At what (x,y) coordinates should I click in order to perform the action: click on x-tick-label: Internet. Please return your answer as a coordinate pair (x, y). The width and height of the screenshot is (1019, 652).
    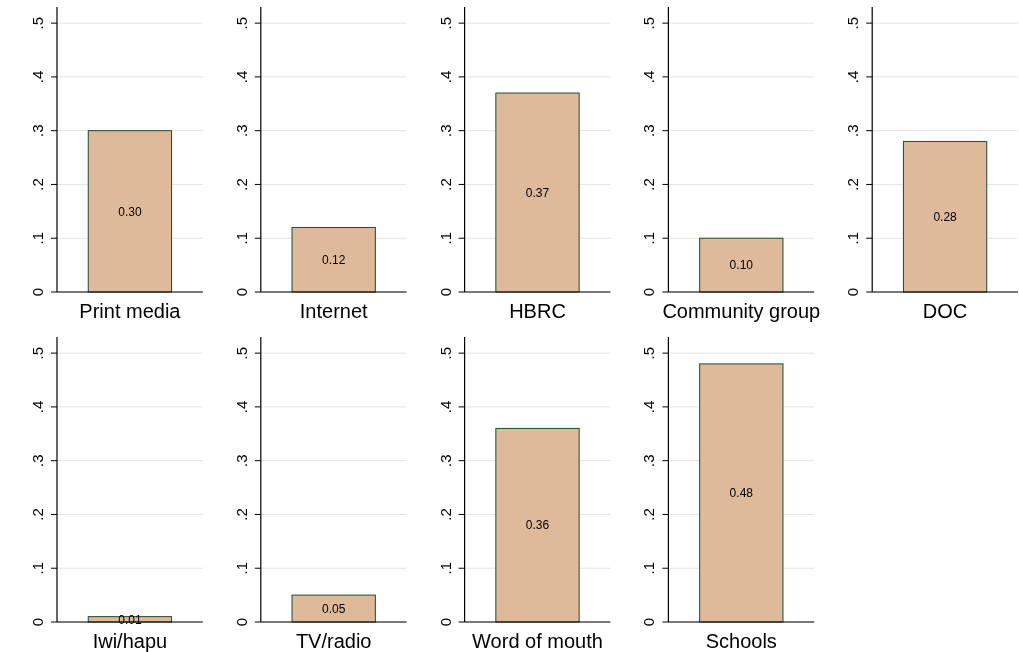
    Looking at the image, I should click on (334, 311).